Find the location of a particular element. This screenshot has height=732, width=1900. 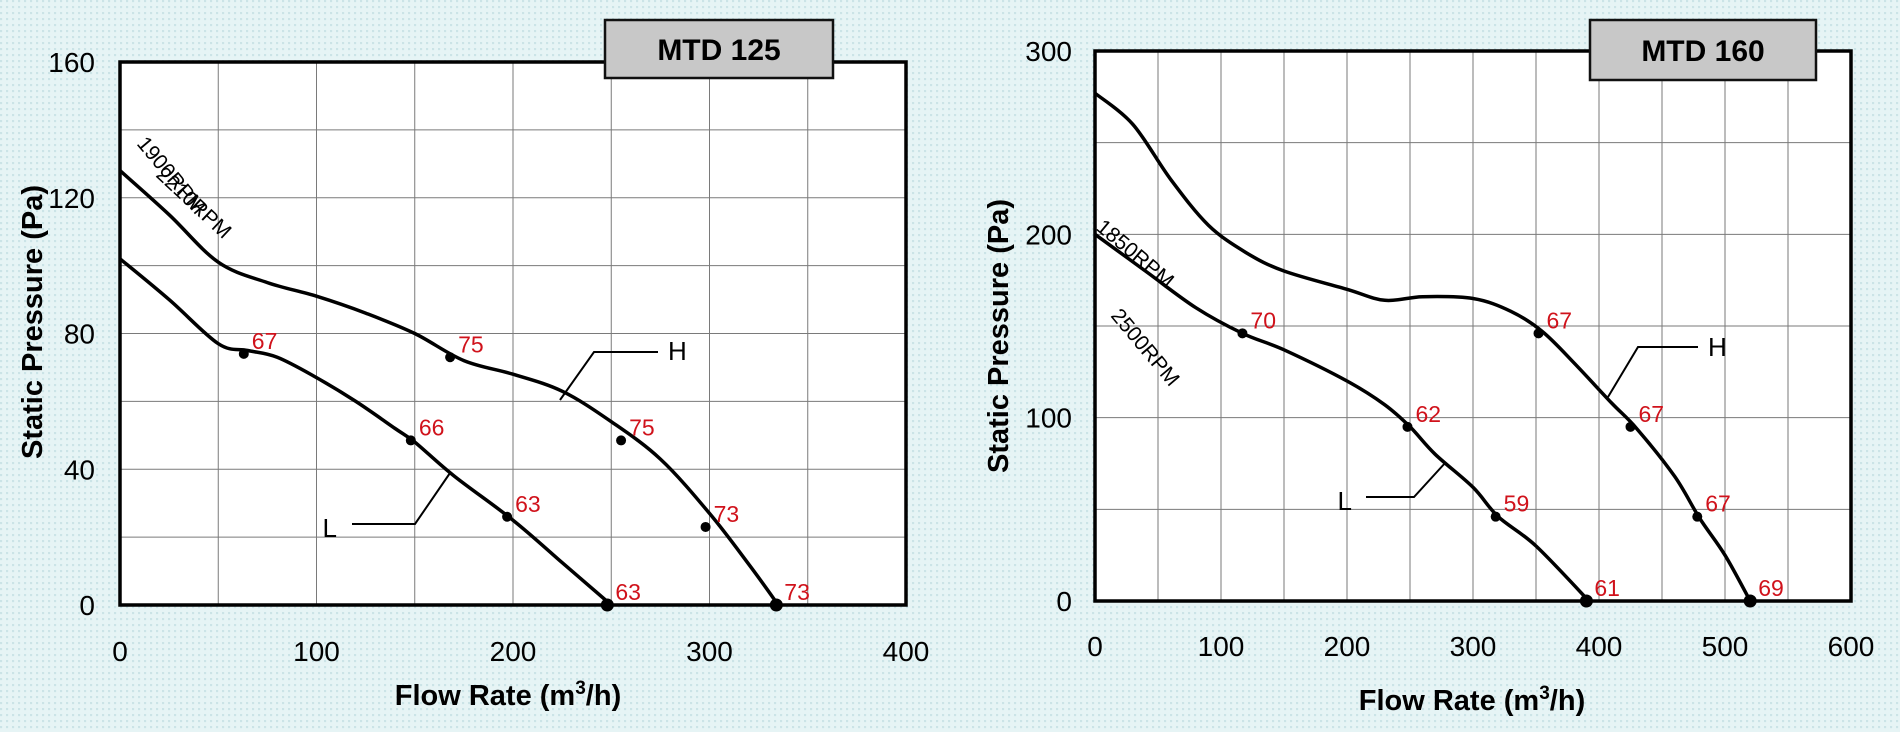

data-label: 70 is located at coordinates (1263, 320).